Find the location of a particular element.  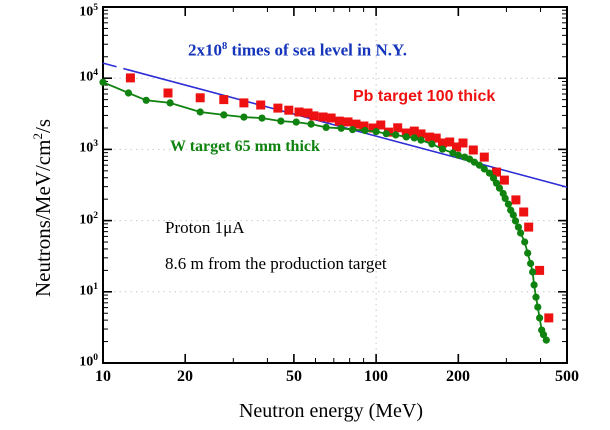

annotation-sea-level-exponent: 8 is located at coordinates (225, 46).